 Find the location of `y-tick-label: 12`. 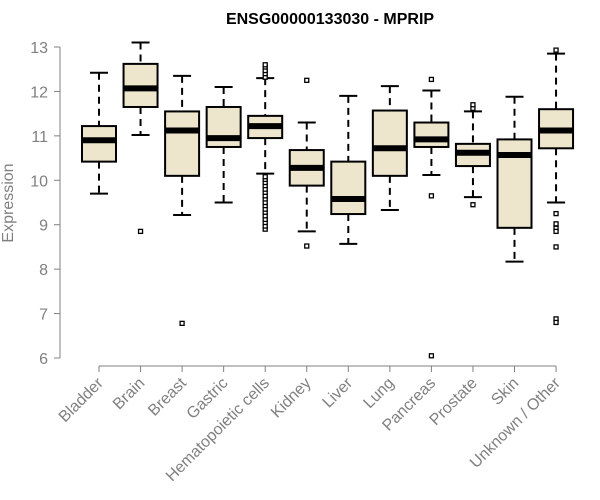

y-tick-label: 12 is located at coordinates (39, 92).